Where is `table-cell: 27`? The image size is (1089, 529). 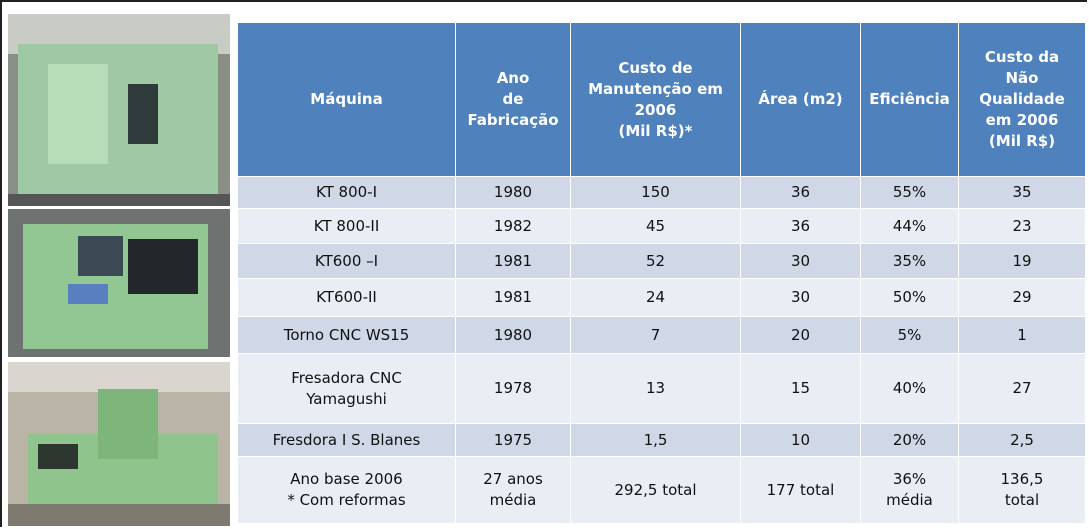 table-cell: 27 is located at coordinates (1022, 388).